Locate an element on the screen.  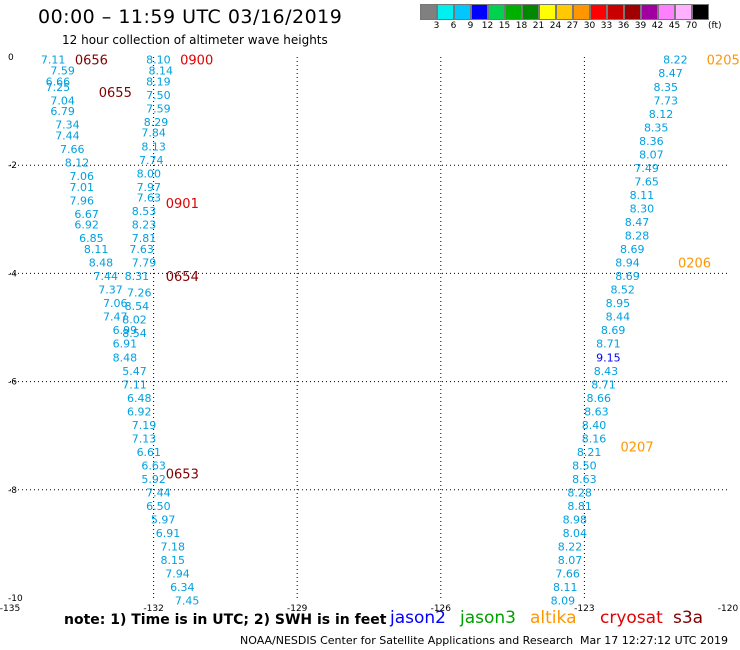
wave-height-value: 7.50 is located at coordinates (158, 95).